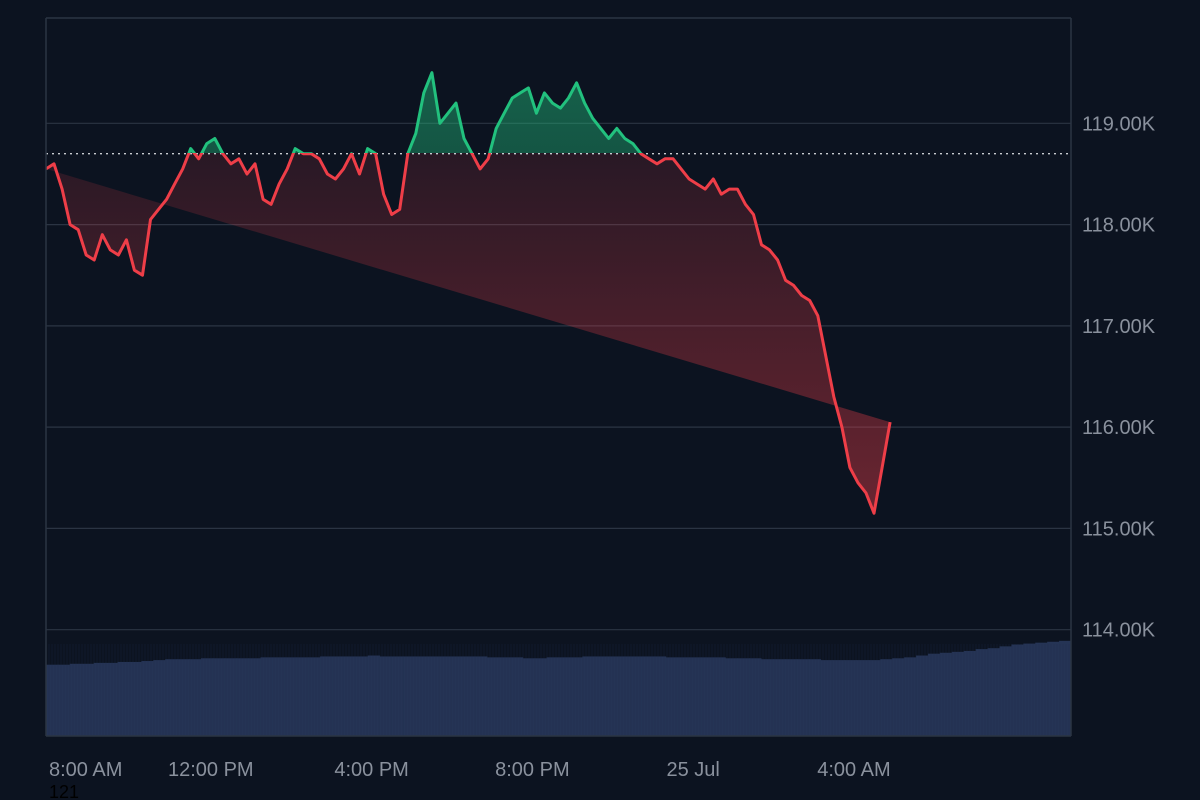  What do you see at coordinates (211, 770) in the screenshot?
I see `x-tick-label: 12:00 PM` at bounding box center [211, 770].